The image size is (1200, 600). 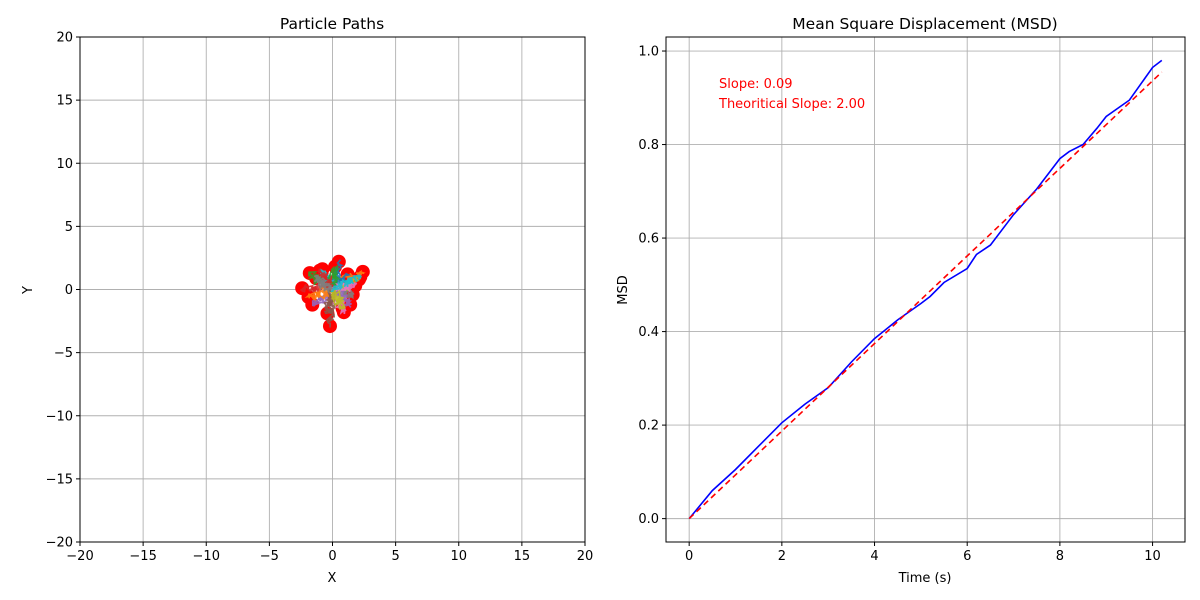 What do you see at coordinates (64, 164) in the screenshot?
I see `y-tick-label: 10` at bounding box center [64, 164].